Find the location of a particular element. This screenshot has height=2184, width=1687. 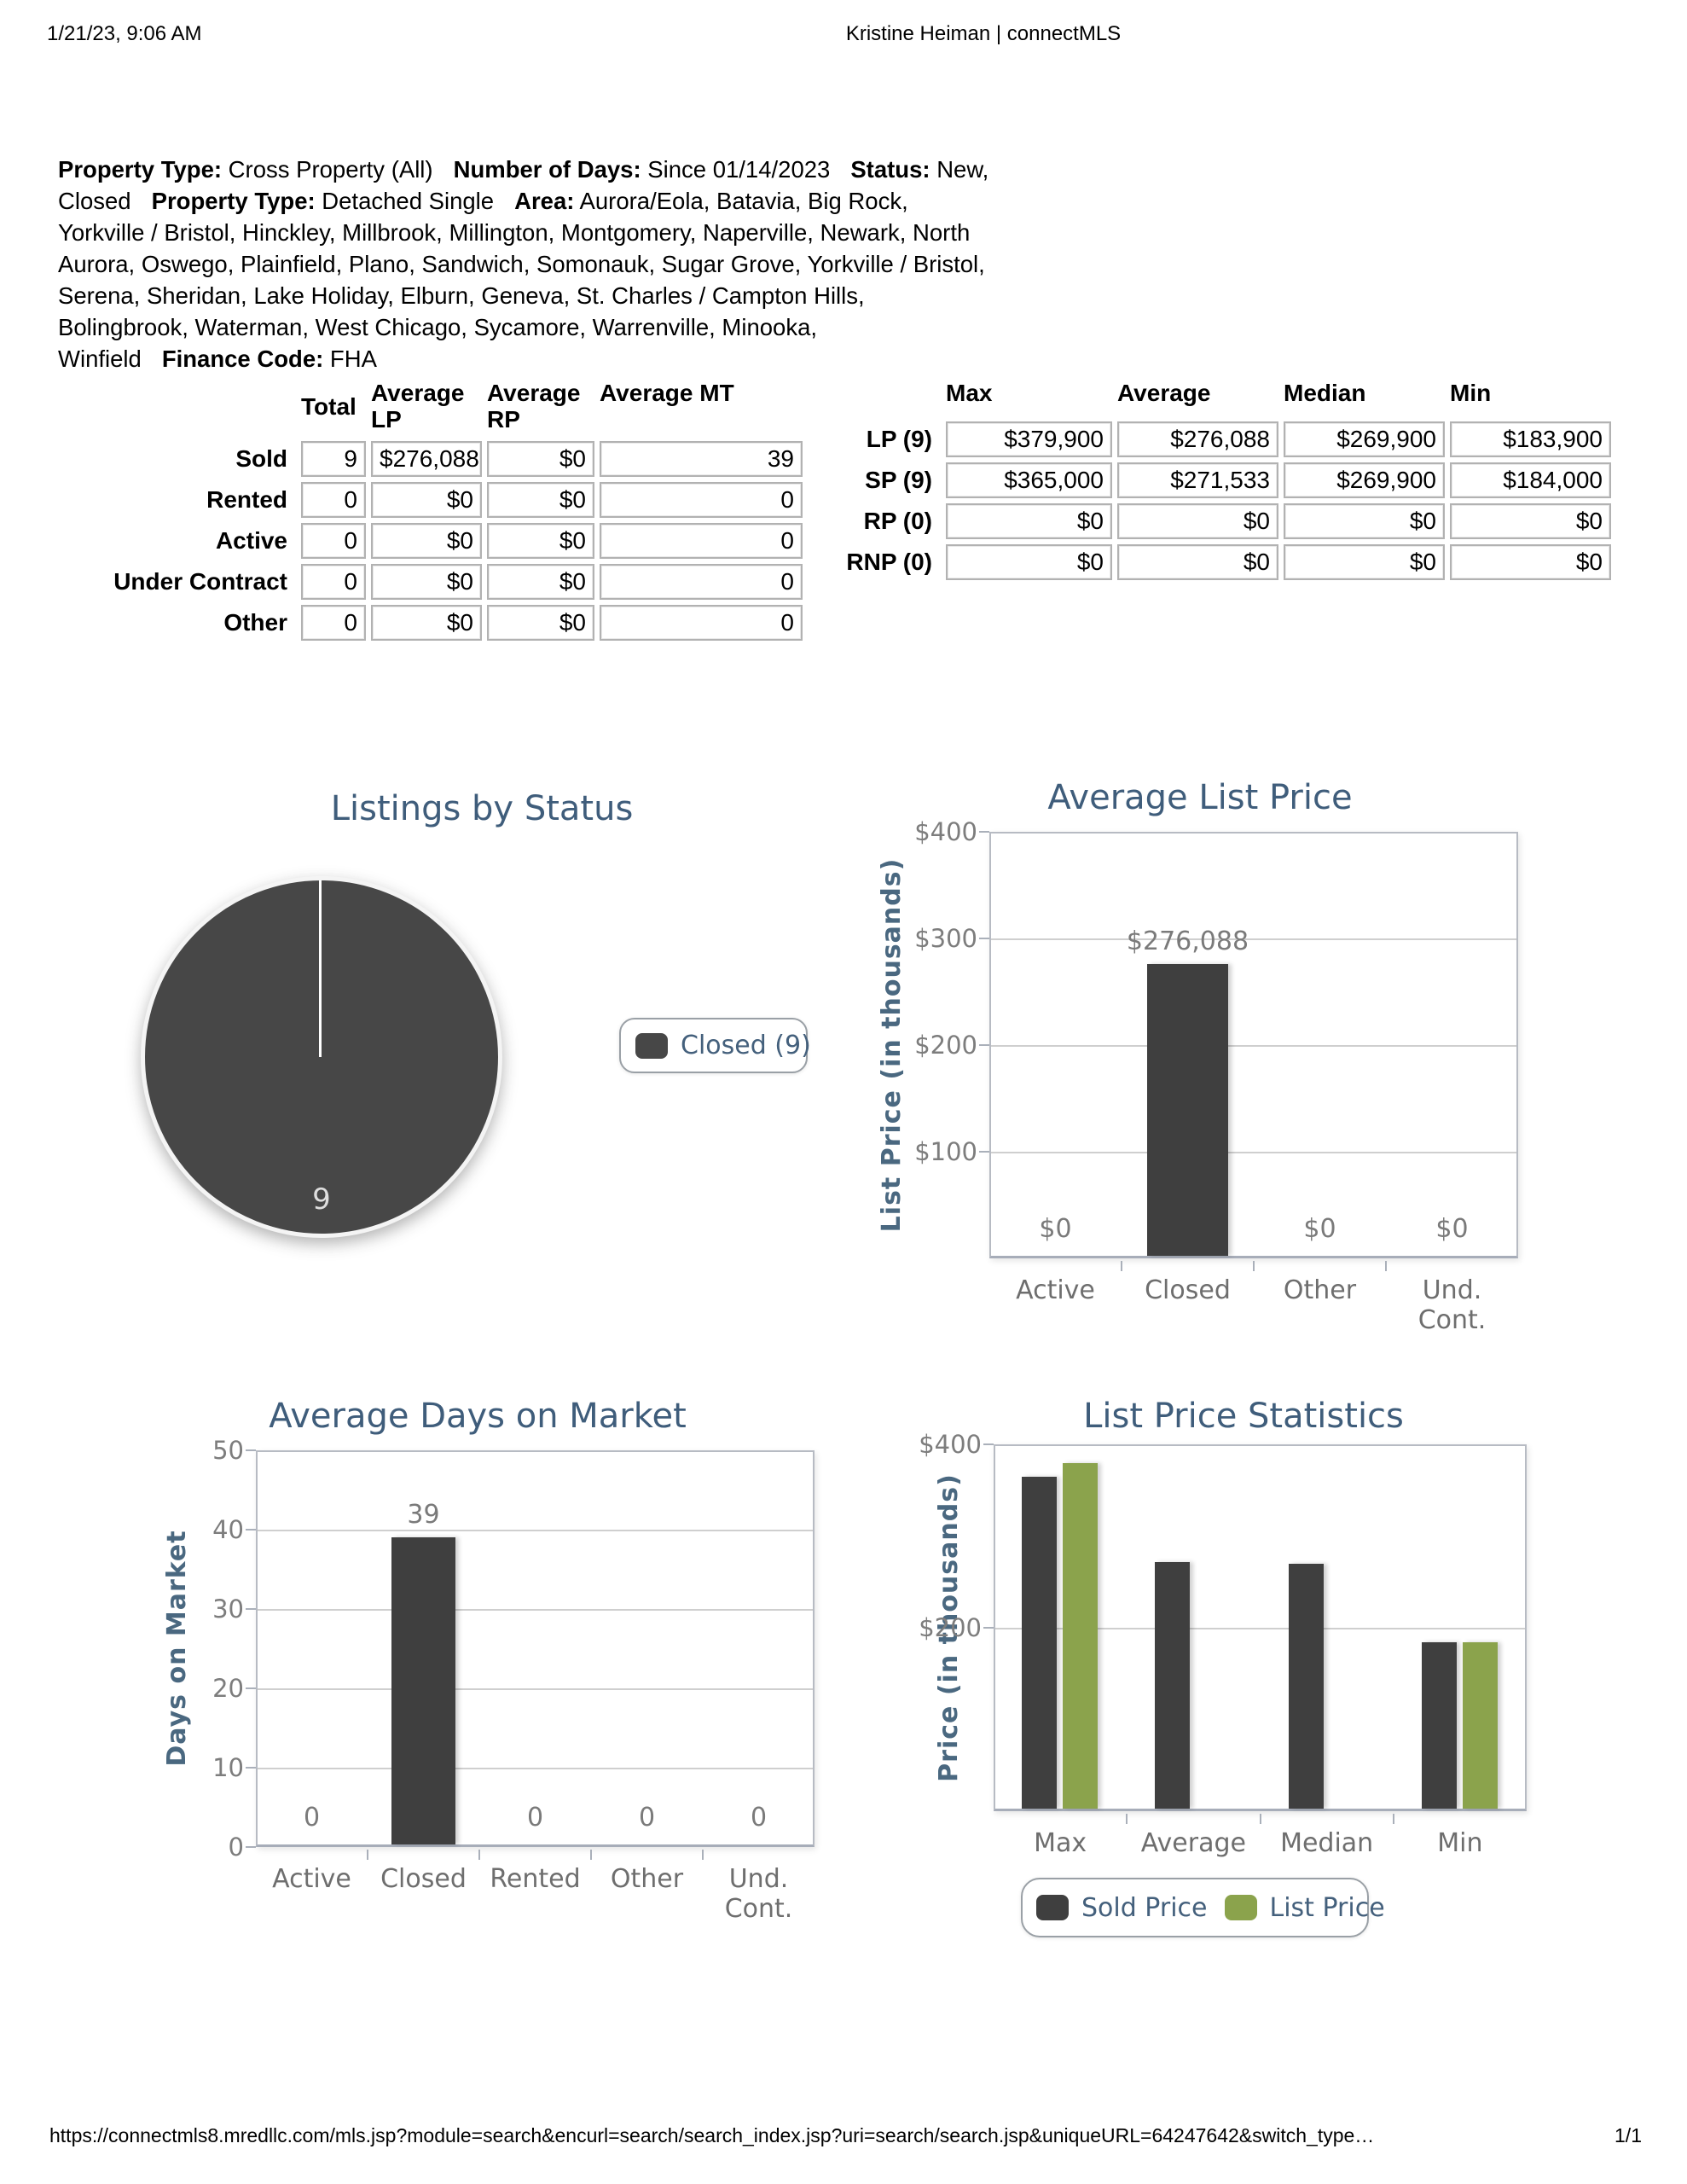

table-cell: $183,900 is located at coordinates (1531, 439).